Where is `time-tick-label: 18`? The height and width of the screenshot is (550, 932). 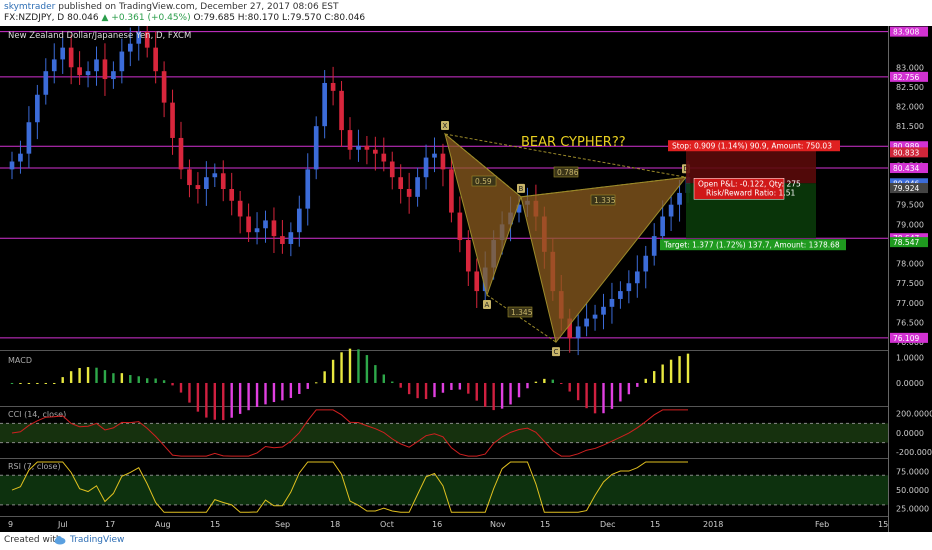
time-tick-label: 18 is located at coordinates (335, 524).